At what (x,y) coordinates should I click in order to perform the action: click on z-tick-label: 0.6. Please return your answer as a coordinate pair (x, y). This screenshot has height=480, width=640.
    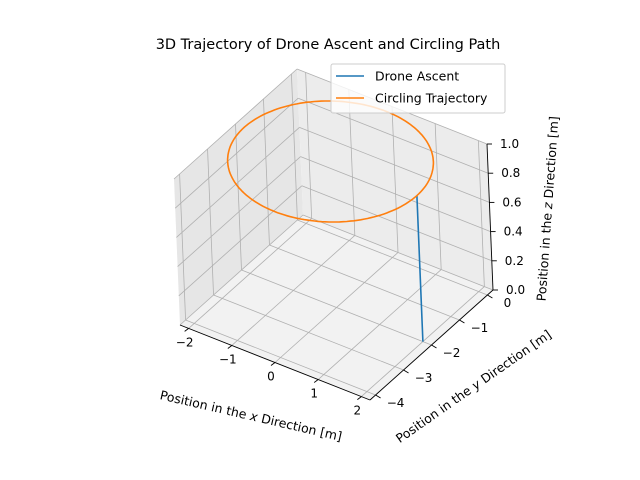
    Looking at the image, I should click on (511, 202).